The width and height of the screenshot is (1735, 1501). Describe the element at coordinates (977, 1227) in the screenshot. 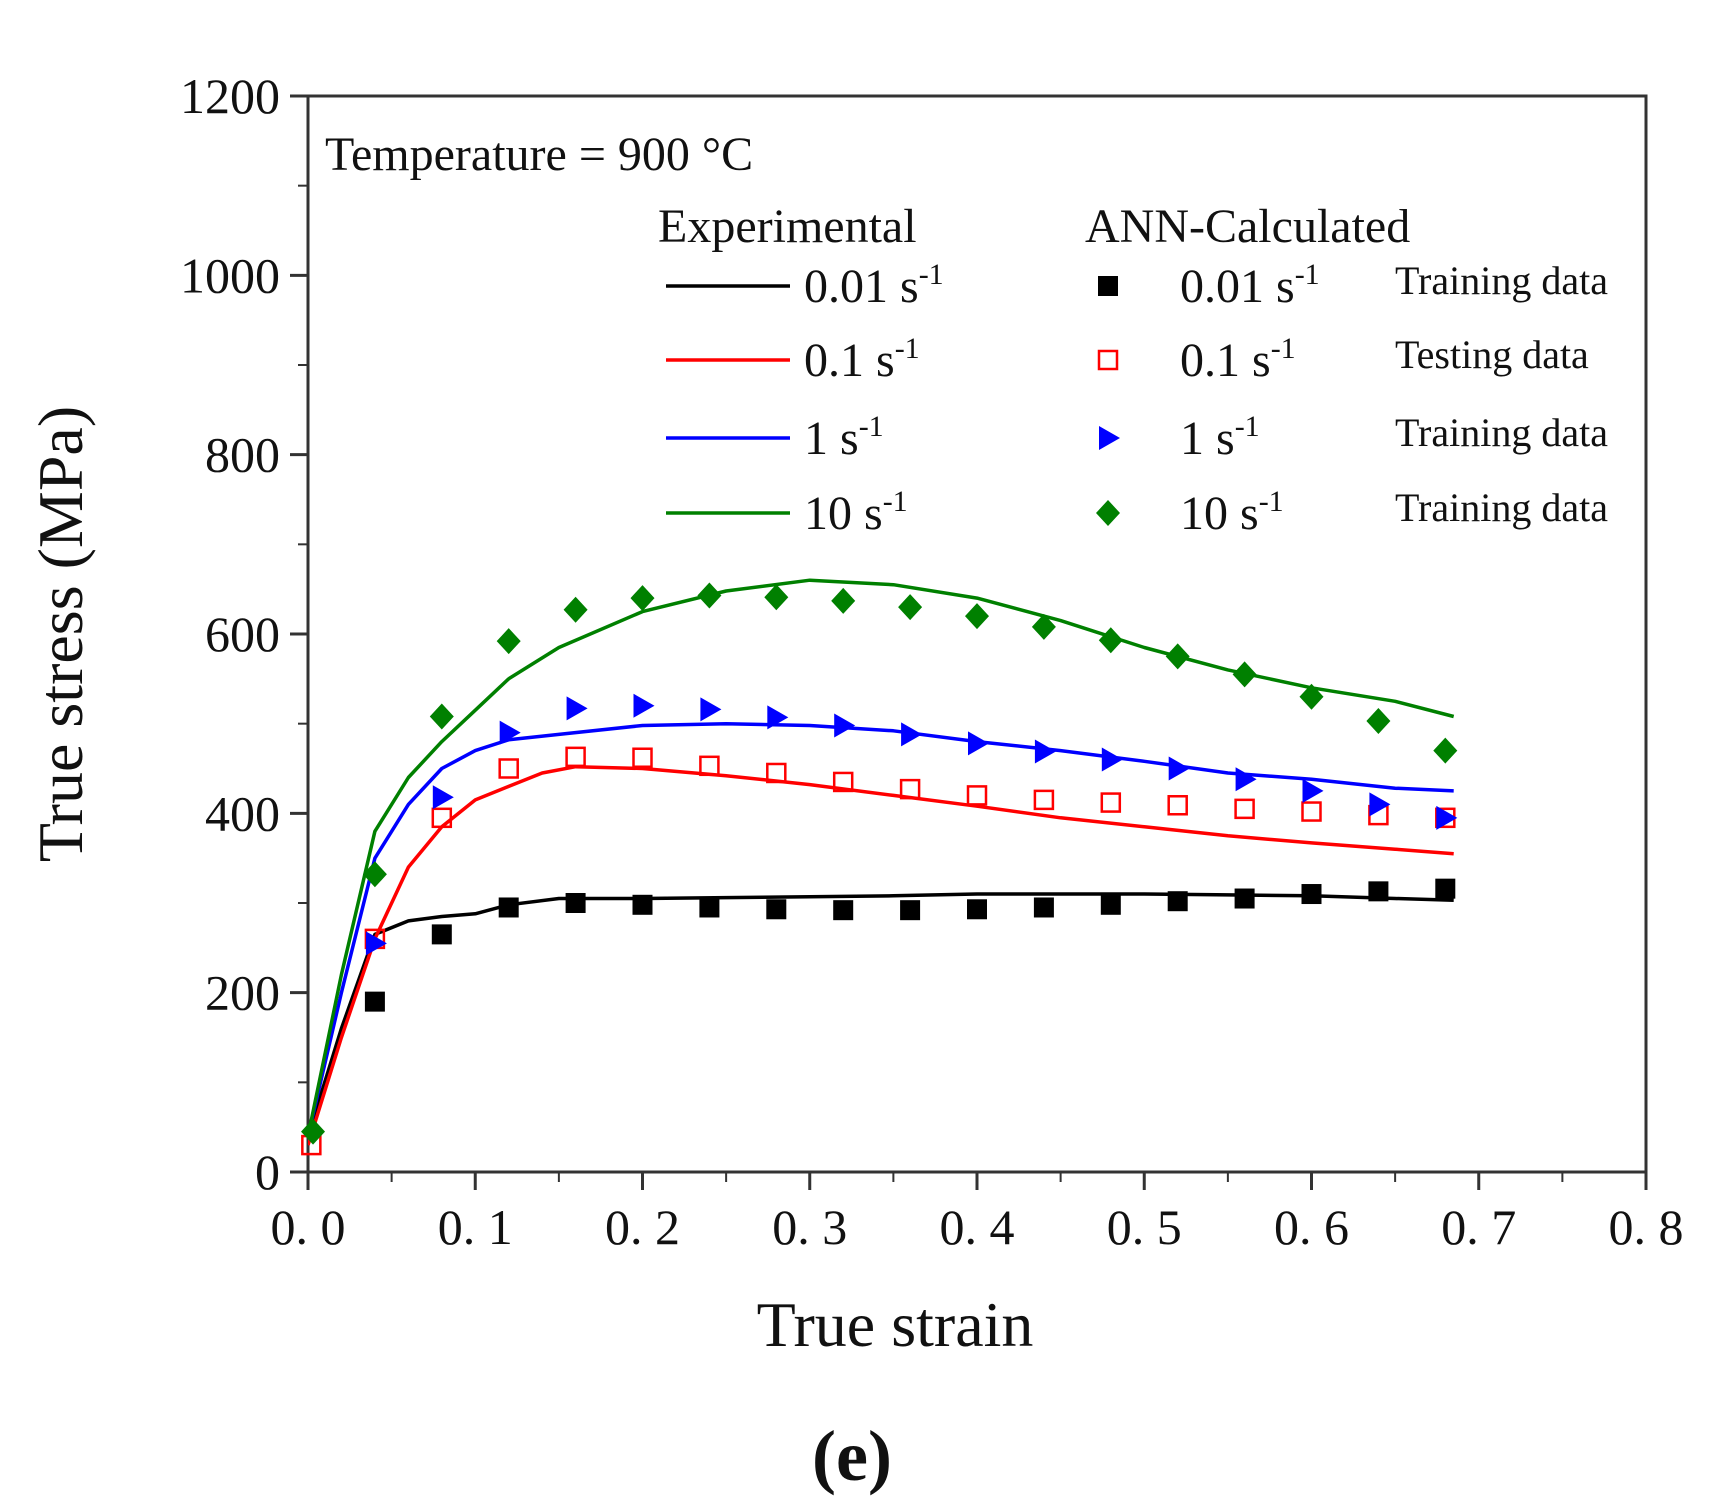

I see `x-tick-label: 0. 4` at that location.